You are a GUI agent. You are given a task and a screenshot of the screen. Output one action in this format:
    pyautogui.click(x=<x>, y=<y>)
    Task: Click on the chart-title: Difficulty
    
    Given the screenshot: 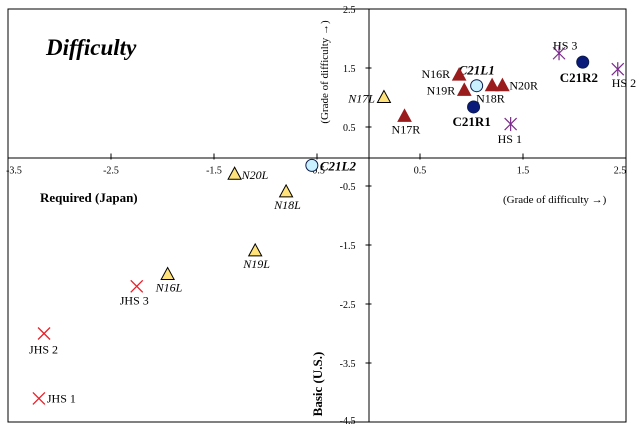 What is the action you would take?
    pyautogui.click(x=91, y=47)
    